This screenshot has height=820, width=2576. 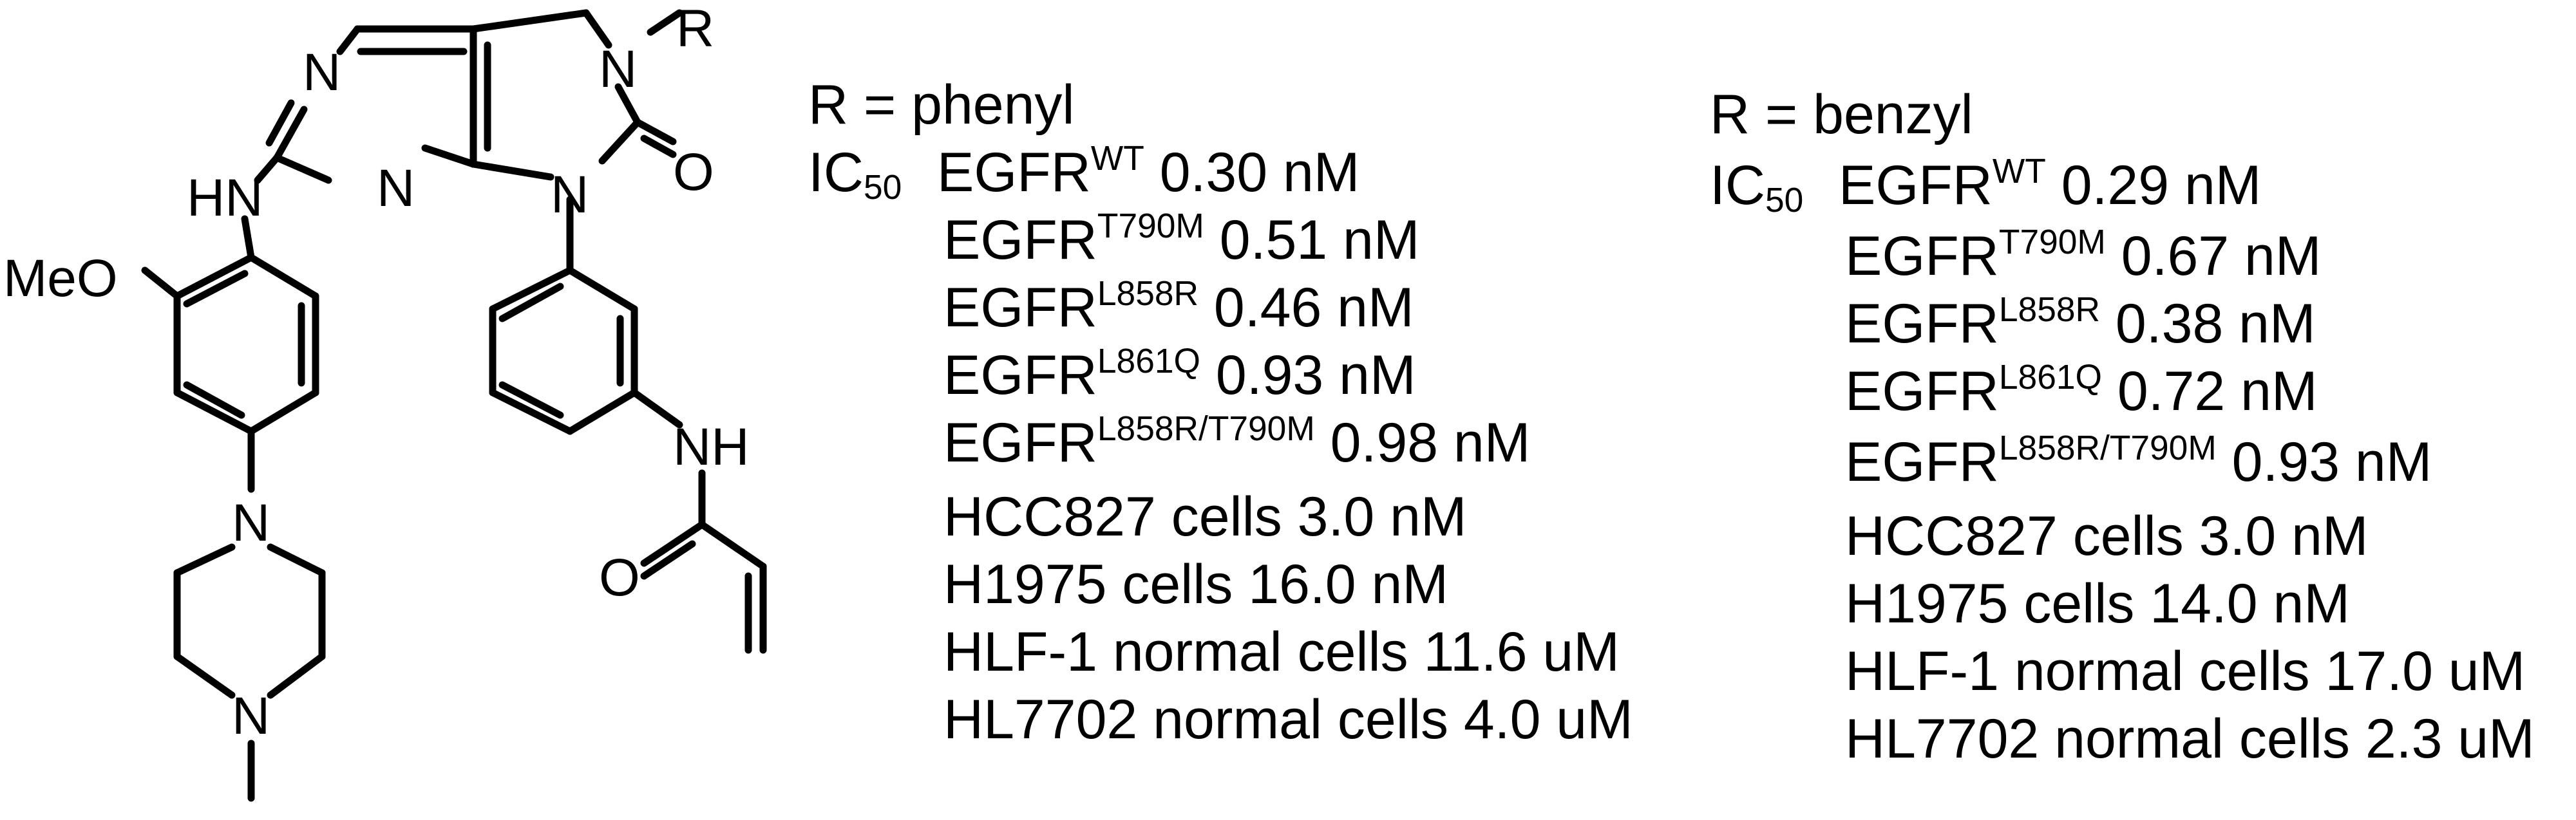 I want to click on activity-row: EGFRL861Q 0.93 nM, so click(x=1179, y=374).